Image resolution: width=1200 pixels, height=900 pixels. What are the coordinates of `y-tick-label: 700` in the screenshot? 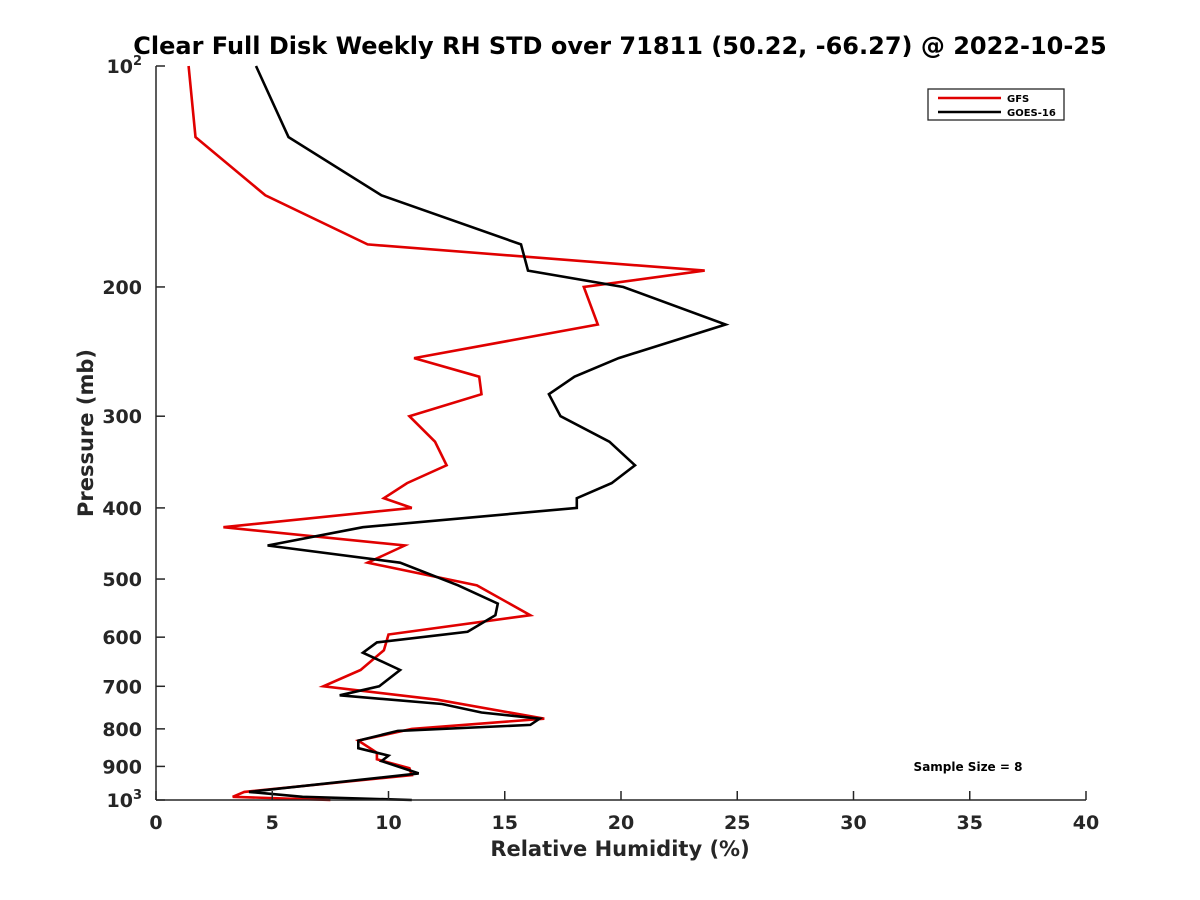 It's located at (122, 687).